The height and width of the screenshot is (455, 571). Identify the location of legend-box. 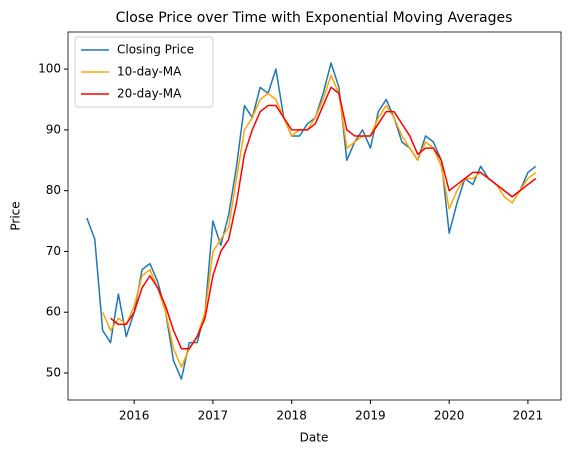
(144, 72).